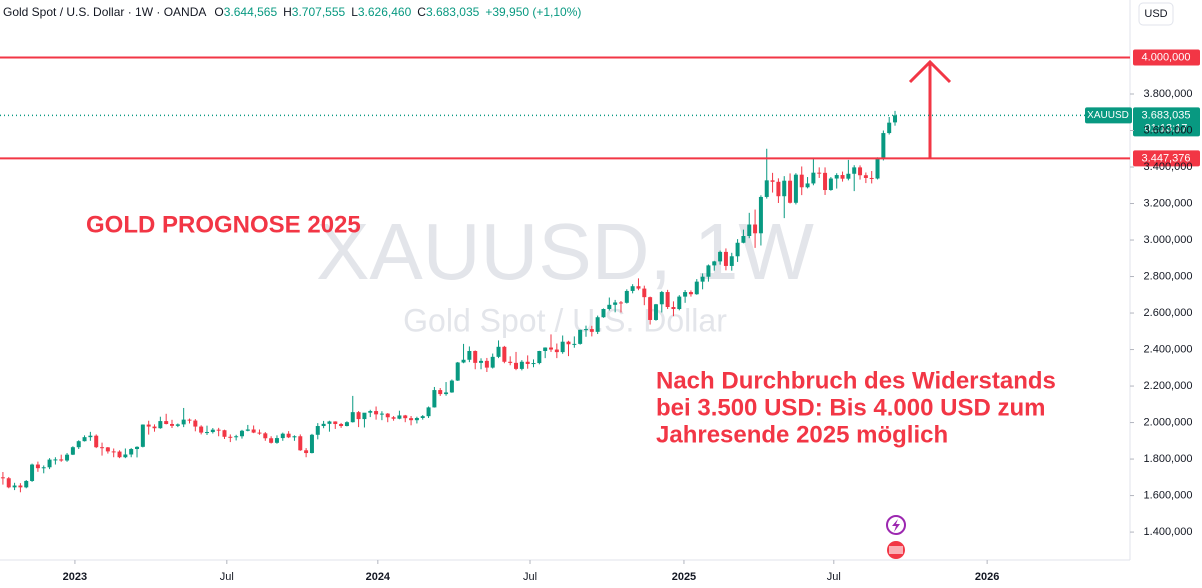  I want to click on y-tick-label: 2.200,000, so click(1168, 386).